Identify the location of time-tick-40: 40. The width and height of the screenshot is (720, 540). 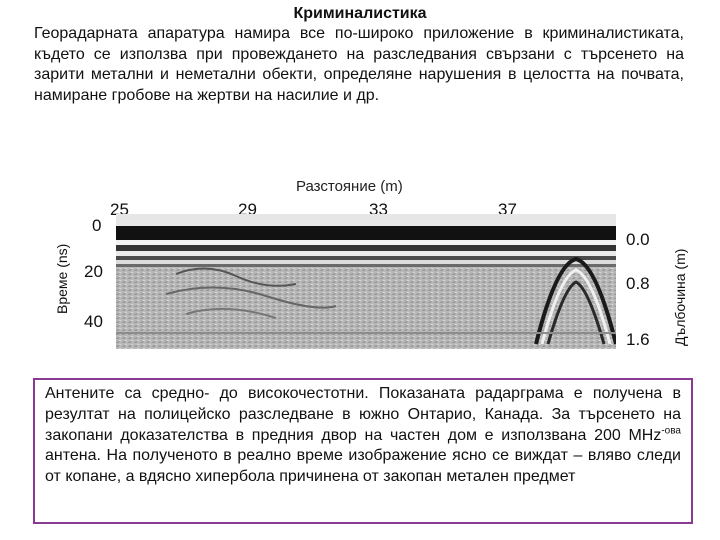
(93, 321).